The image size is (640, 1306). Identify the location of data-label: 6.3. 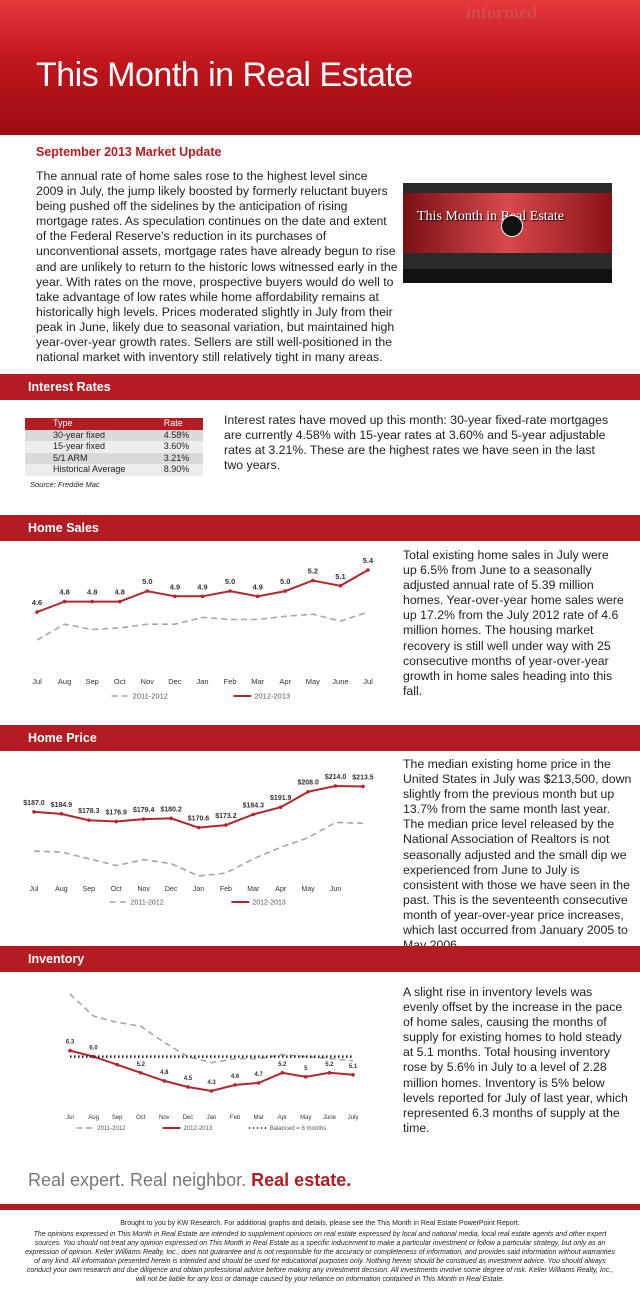
(70, 1043).